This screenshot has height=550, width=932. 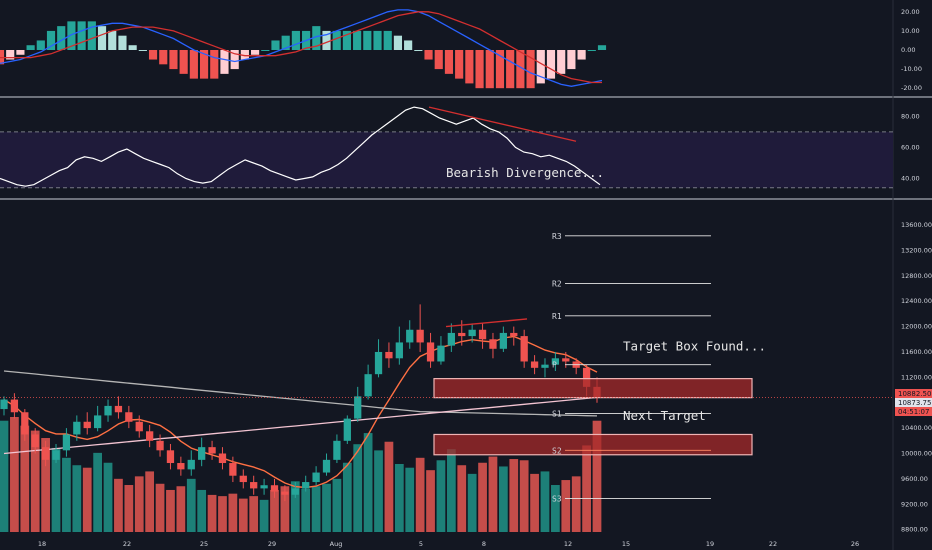 What do you see at coordinates (557, 236) in the screenshot?
I see `pivot-label-r3: R3` at bounding box center [557, 236].